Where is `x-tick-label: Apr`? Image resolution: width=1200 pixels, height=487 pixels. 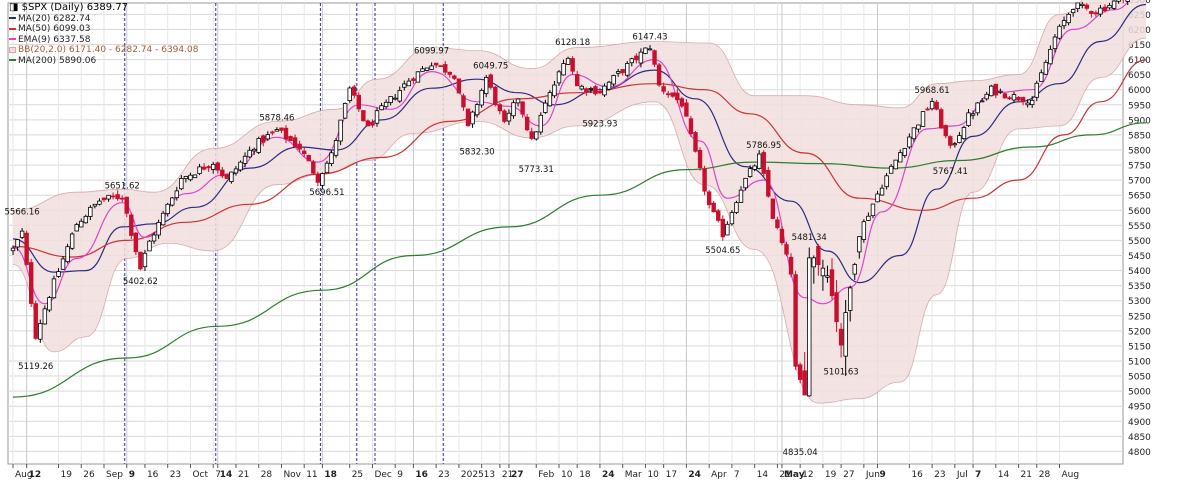
x-tick-label: Apr is located at coordinates (719, 475).